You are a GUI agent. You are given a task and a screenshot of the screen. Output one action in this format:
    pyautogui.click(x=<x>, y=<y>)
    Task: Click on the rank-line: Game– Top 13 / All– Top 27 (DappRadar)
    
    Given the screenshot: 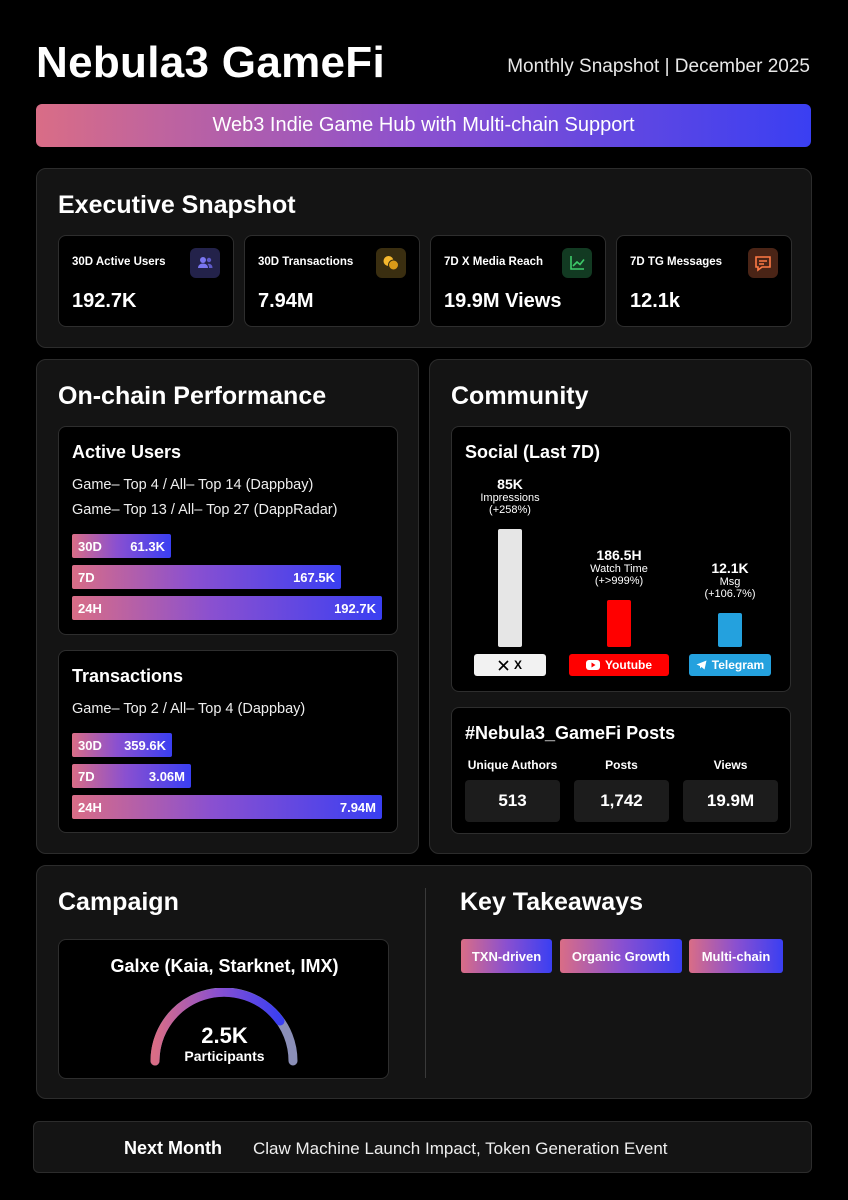 What is the action you would take?
    pyautogui.click(x=205, y=510)
    